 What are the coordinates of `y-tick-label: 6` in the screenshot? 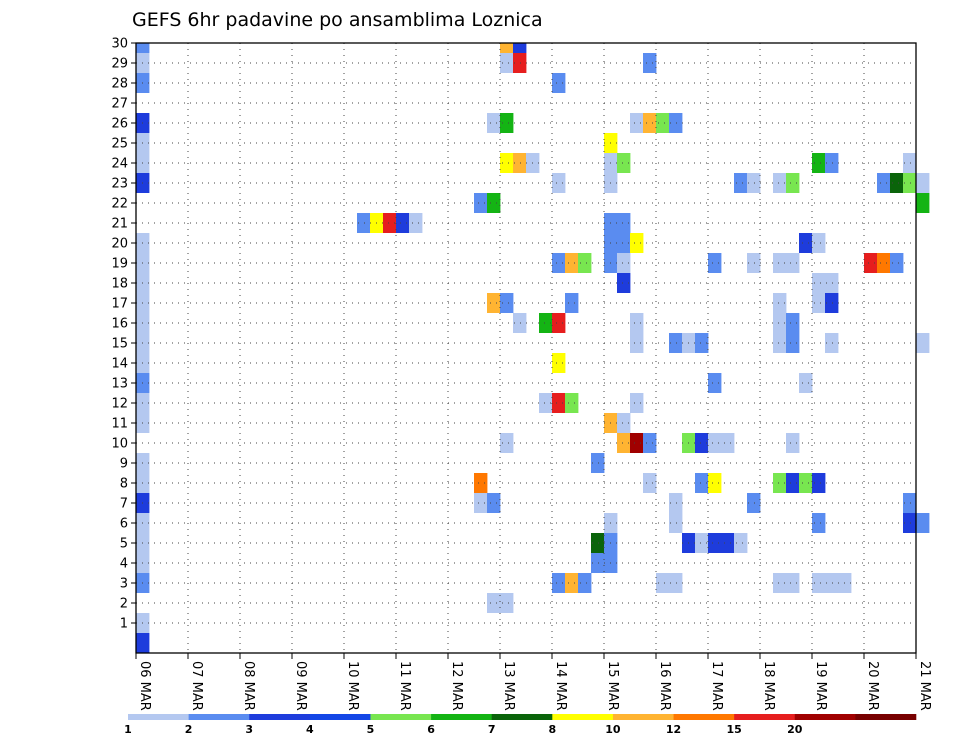 It's located at (124, 524).